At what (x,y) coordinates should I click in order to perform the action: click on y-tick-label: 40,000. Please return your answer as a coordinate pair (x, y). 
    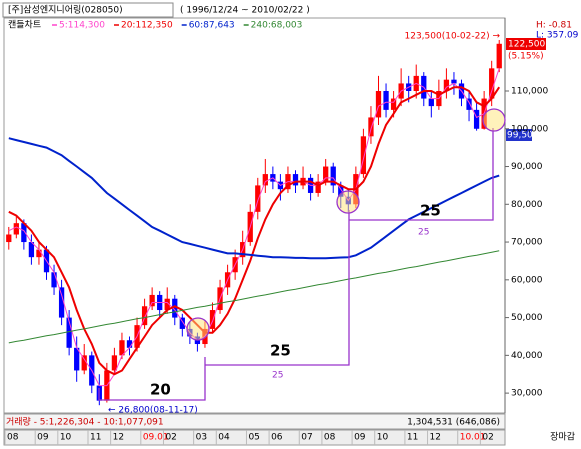
    Looking at the image, I should click on (527, 356).